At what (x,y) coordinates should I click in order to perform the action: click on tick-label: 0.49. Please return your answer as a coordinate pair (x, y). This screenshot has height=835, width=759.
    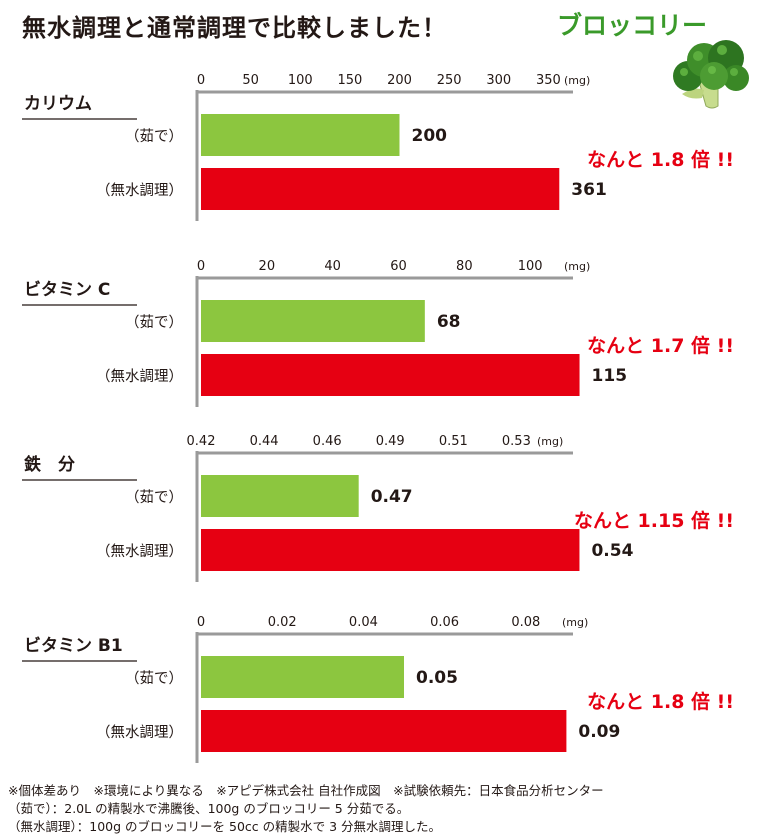
    Looking at the image, I should click on (390, 441).